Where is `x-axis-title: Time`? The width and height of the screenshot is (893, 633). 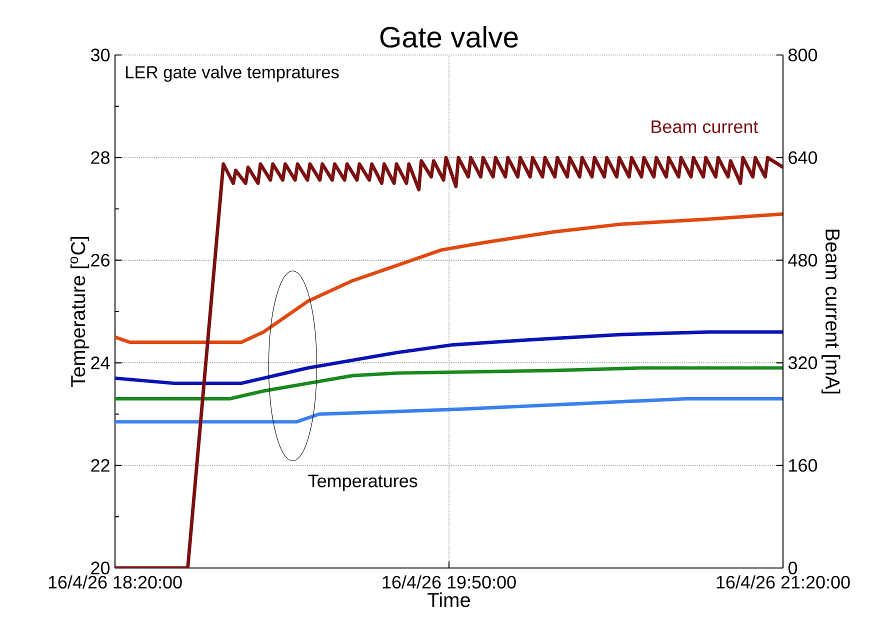 x-axis-title: Time is located at coordinates (449, 600).